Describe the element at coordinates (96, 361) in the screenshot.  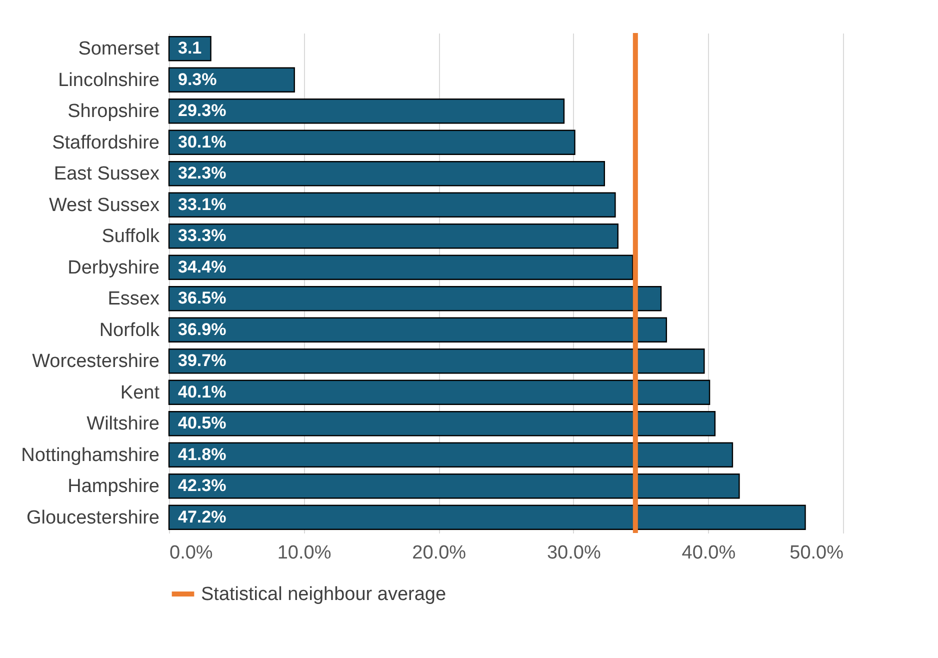
I see `y-tick-label: Worcestershire` at that location.